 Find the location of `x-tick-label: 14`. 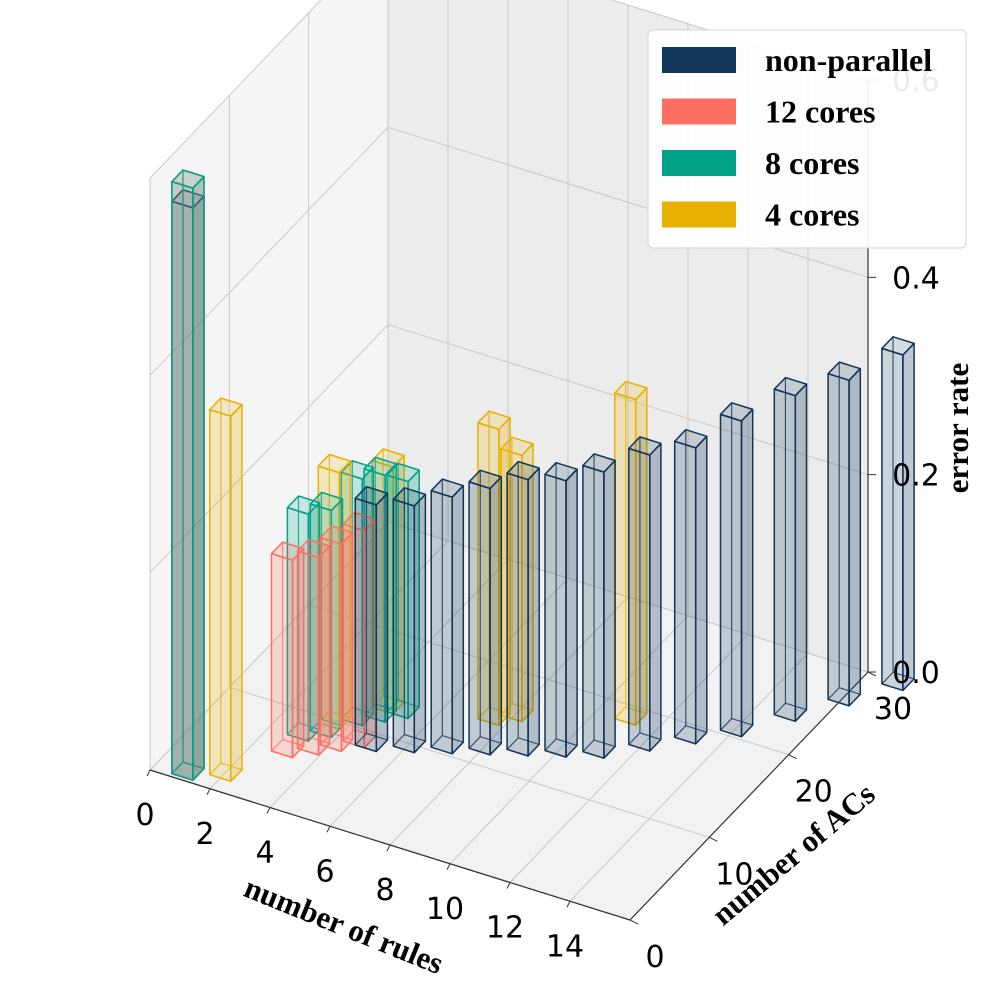

x-tick-label: 14 is located at coordinates (565, 946).